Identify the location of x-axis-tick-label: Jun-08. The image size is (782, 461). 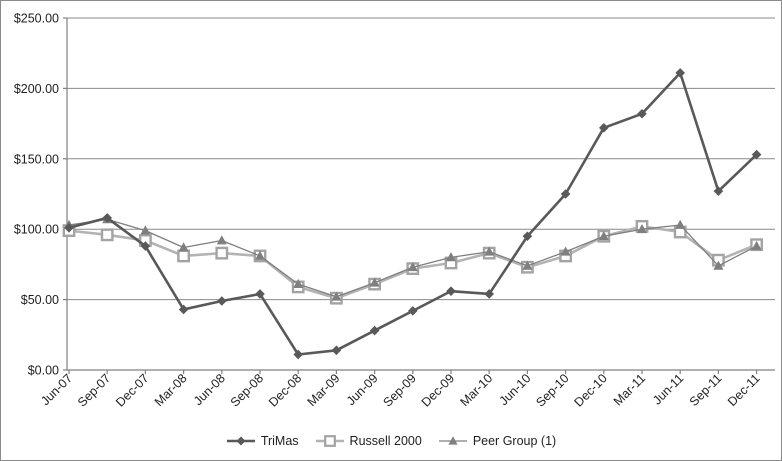
(209, 389).